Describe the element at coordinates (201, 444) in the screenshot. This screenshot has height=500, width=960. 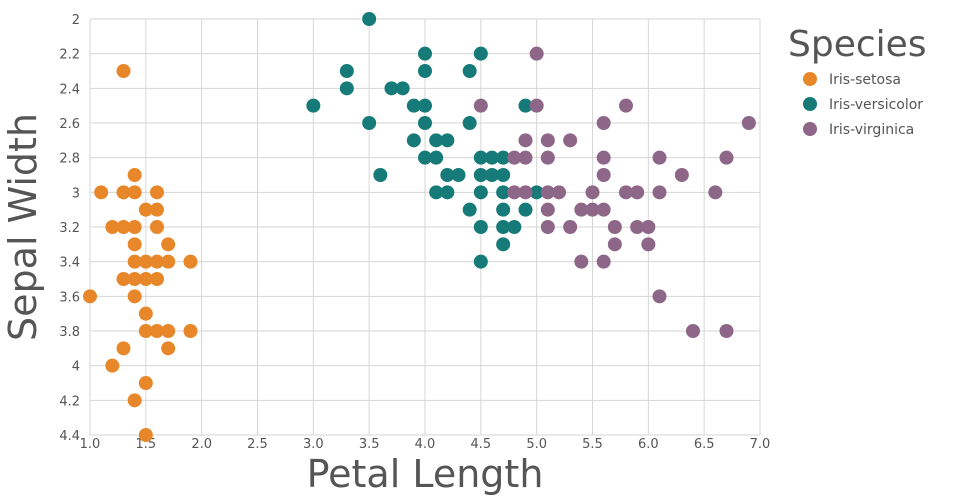
I see `x-tick-label: 2.0` at that location.